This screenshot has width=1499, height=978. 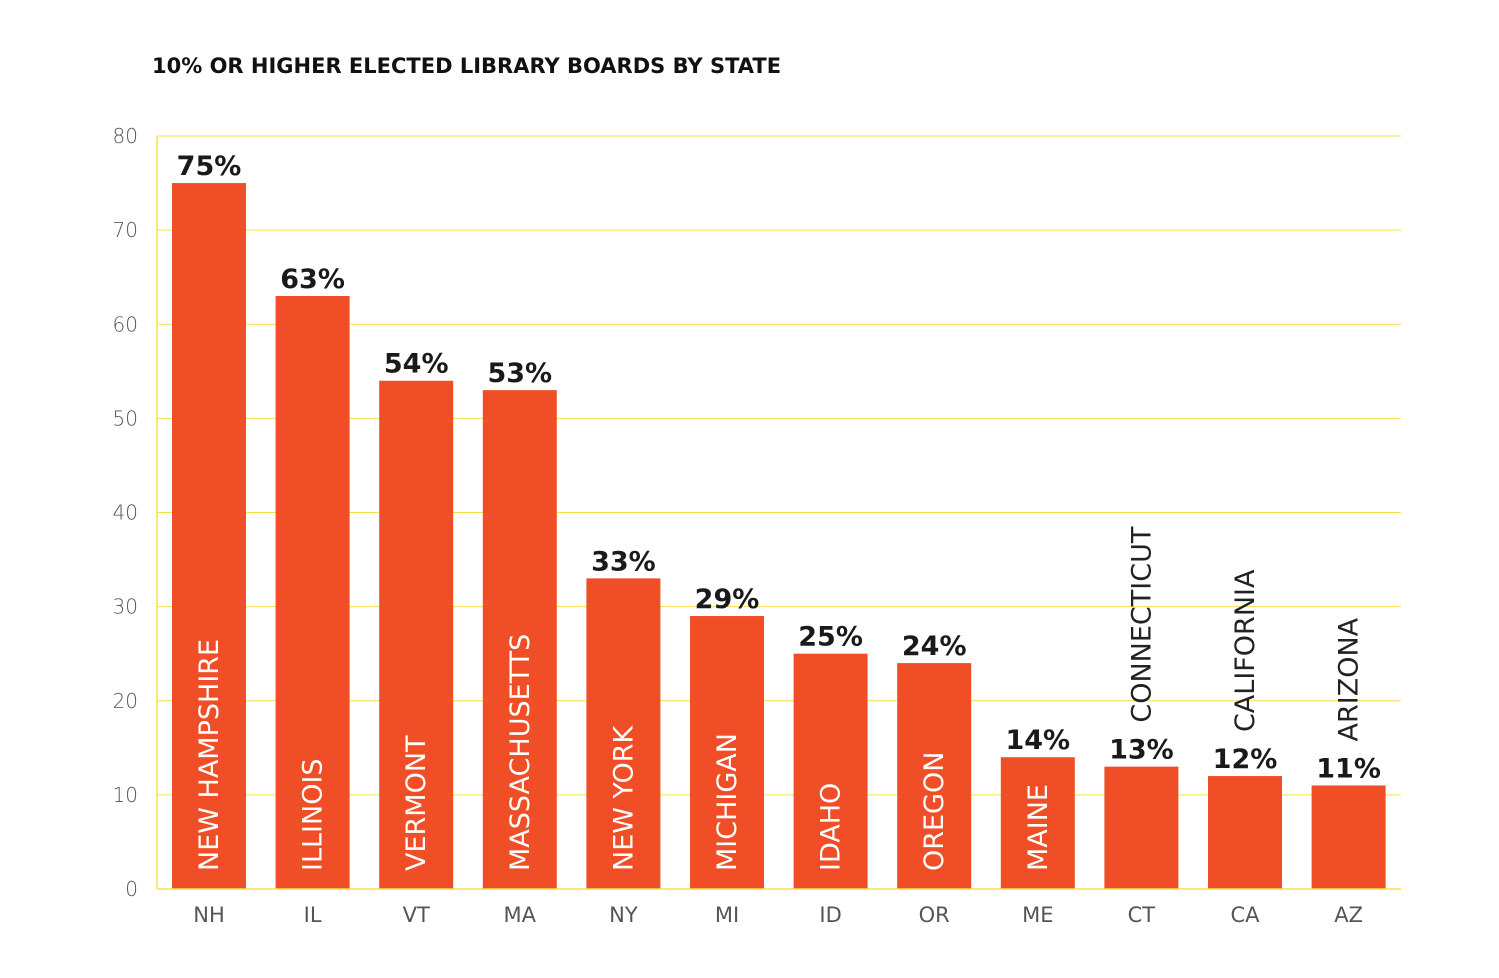 What do you see at coordinates (125, 324) in the screenshot?
I see `y-tick-label: 60` at bounding box center [125, 324].